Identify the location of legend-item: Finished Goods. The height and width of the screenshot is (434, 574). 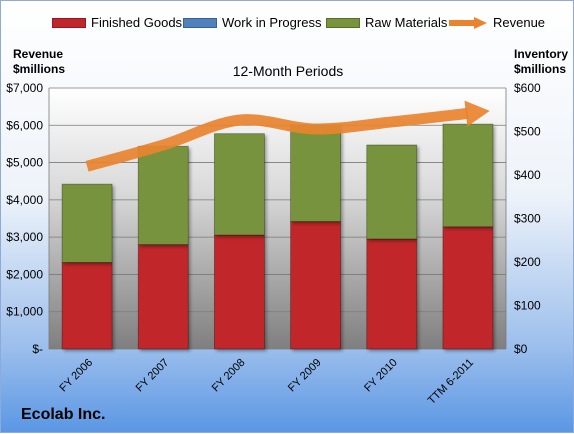
(117, 22).